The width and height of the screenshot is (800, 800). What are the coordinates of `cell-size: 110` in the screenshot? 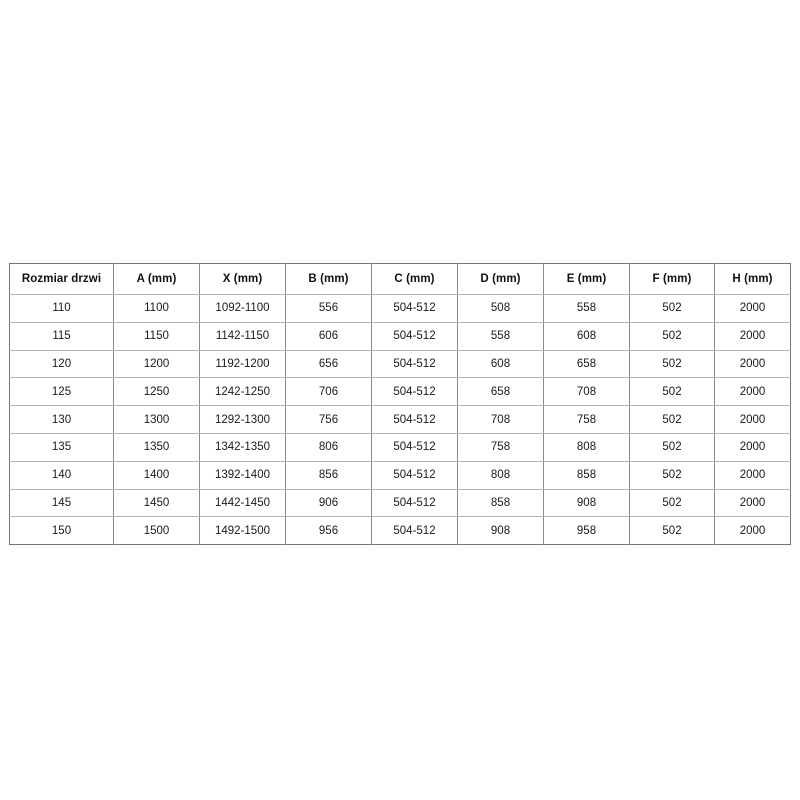 It's located at (61, 308).